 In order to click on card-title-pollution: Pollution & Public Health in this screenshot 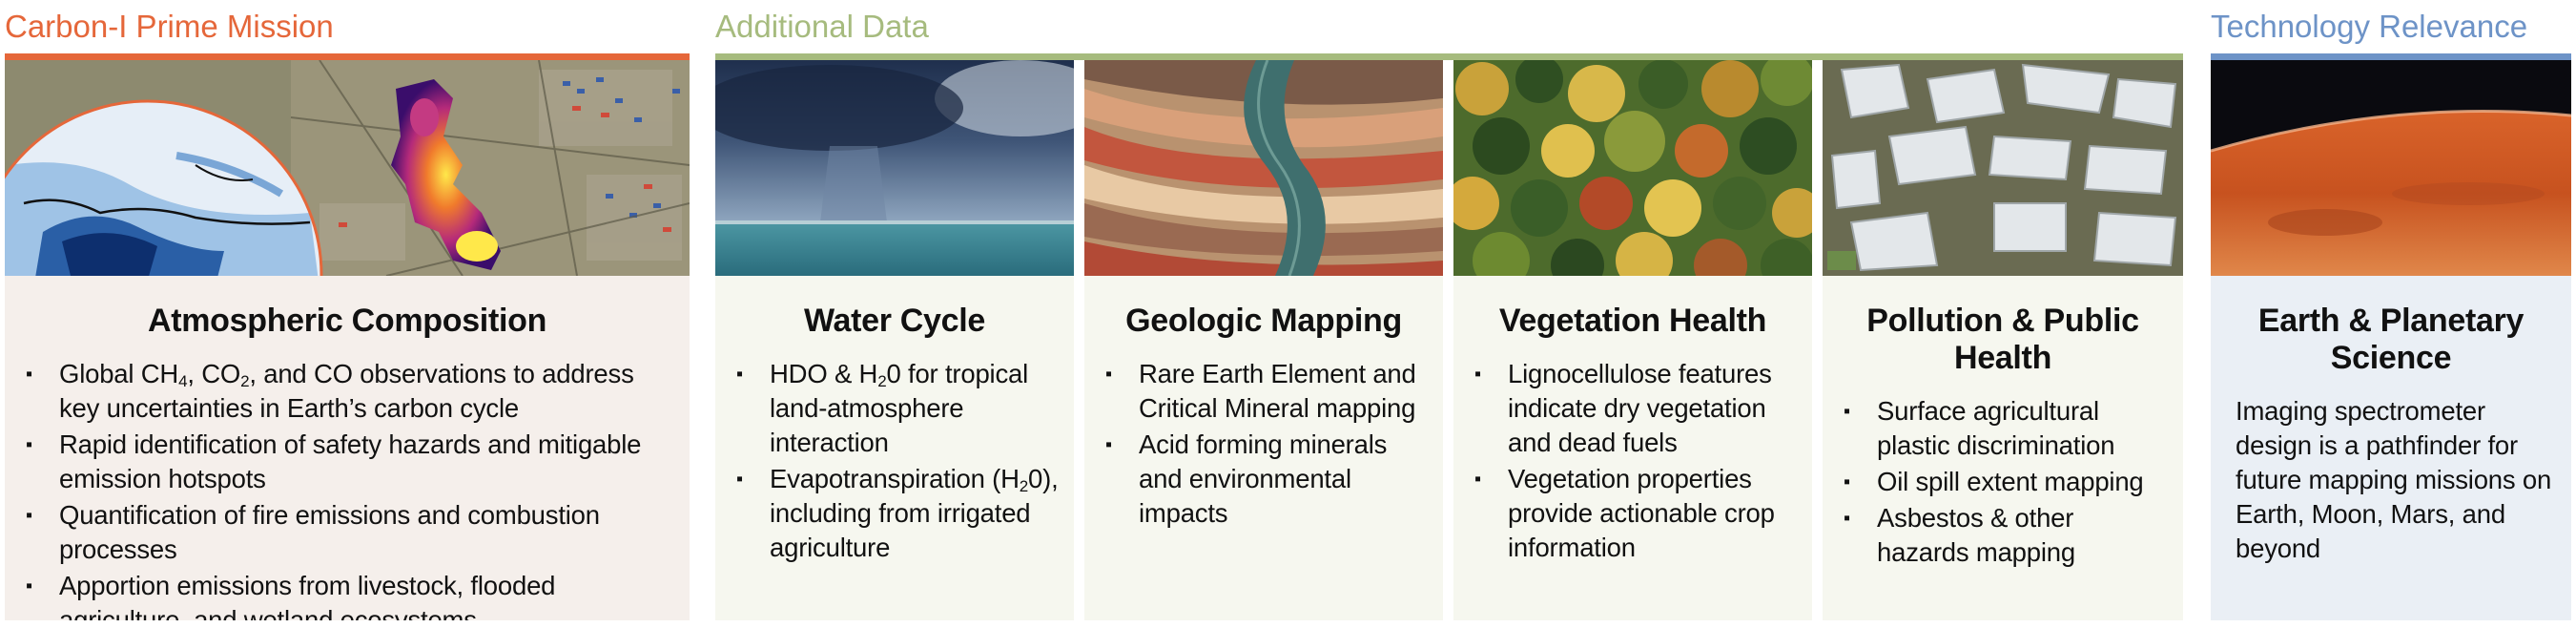, I will do `click(2002, 339)`.